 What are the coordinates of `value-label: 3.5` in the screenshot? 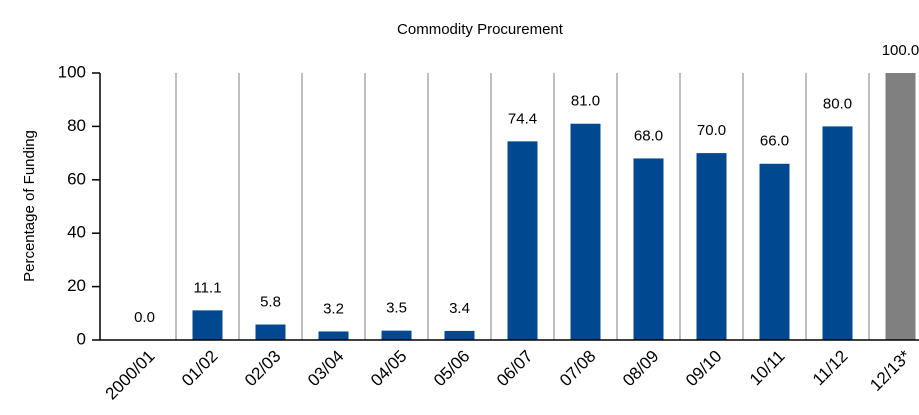 It's located at (396, 308).